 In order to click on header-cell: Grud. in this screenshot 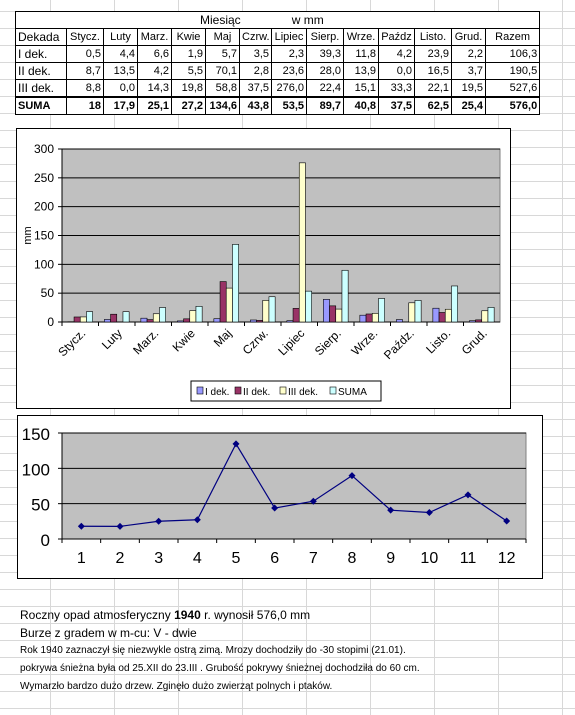, I will do `click(468, 37)`.